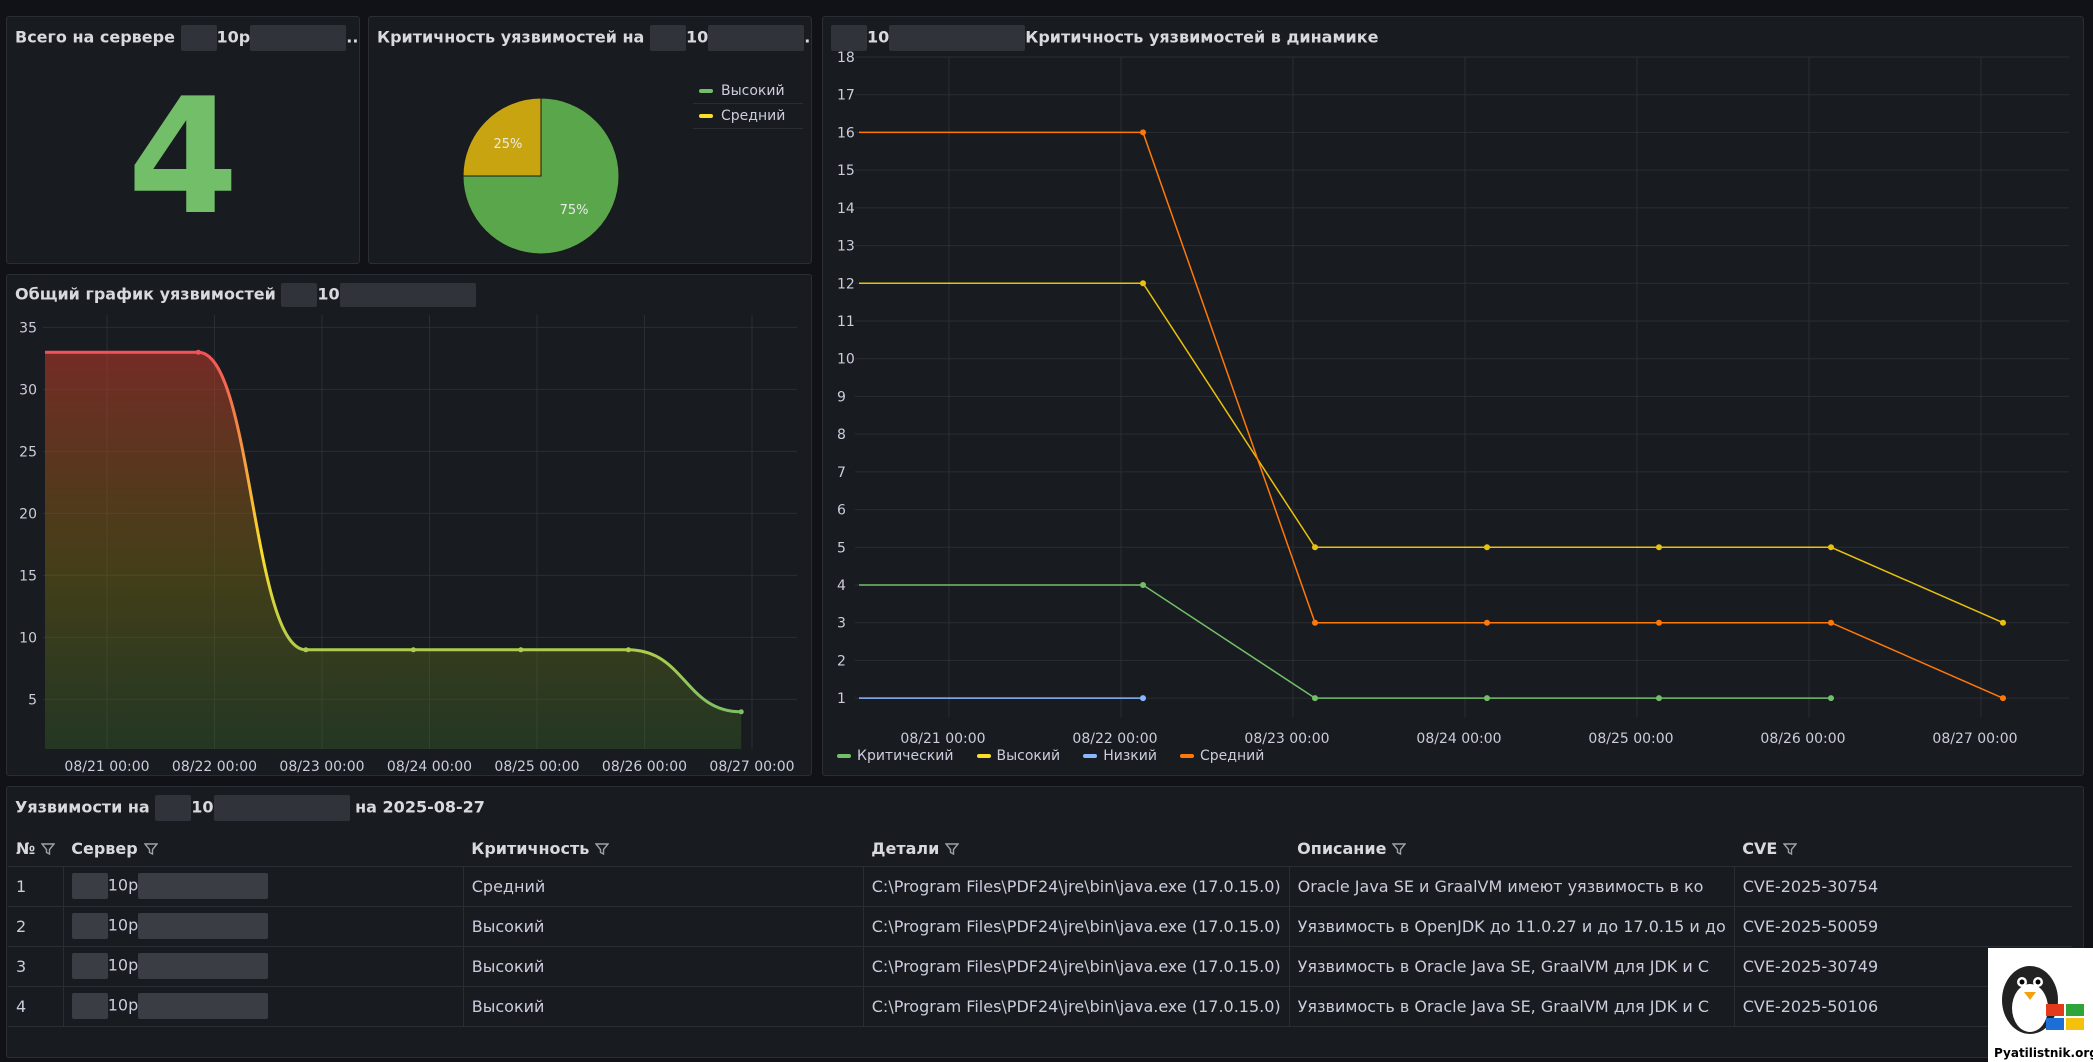  I want to click on column-header-cve: CVE, so click(1903, 849).